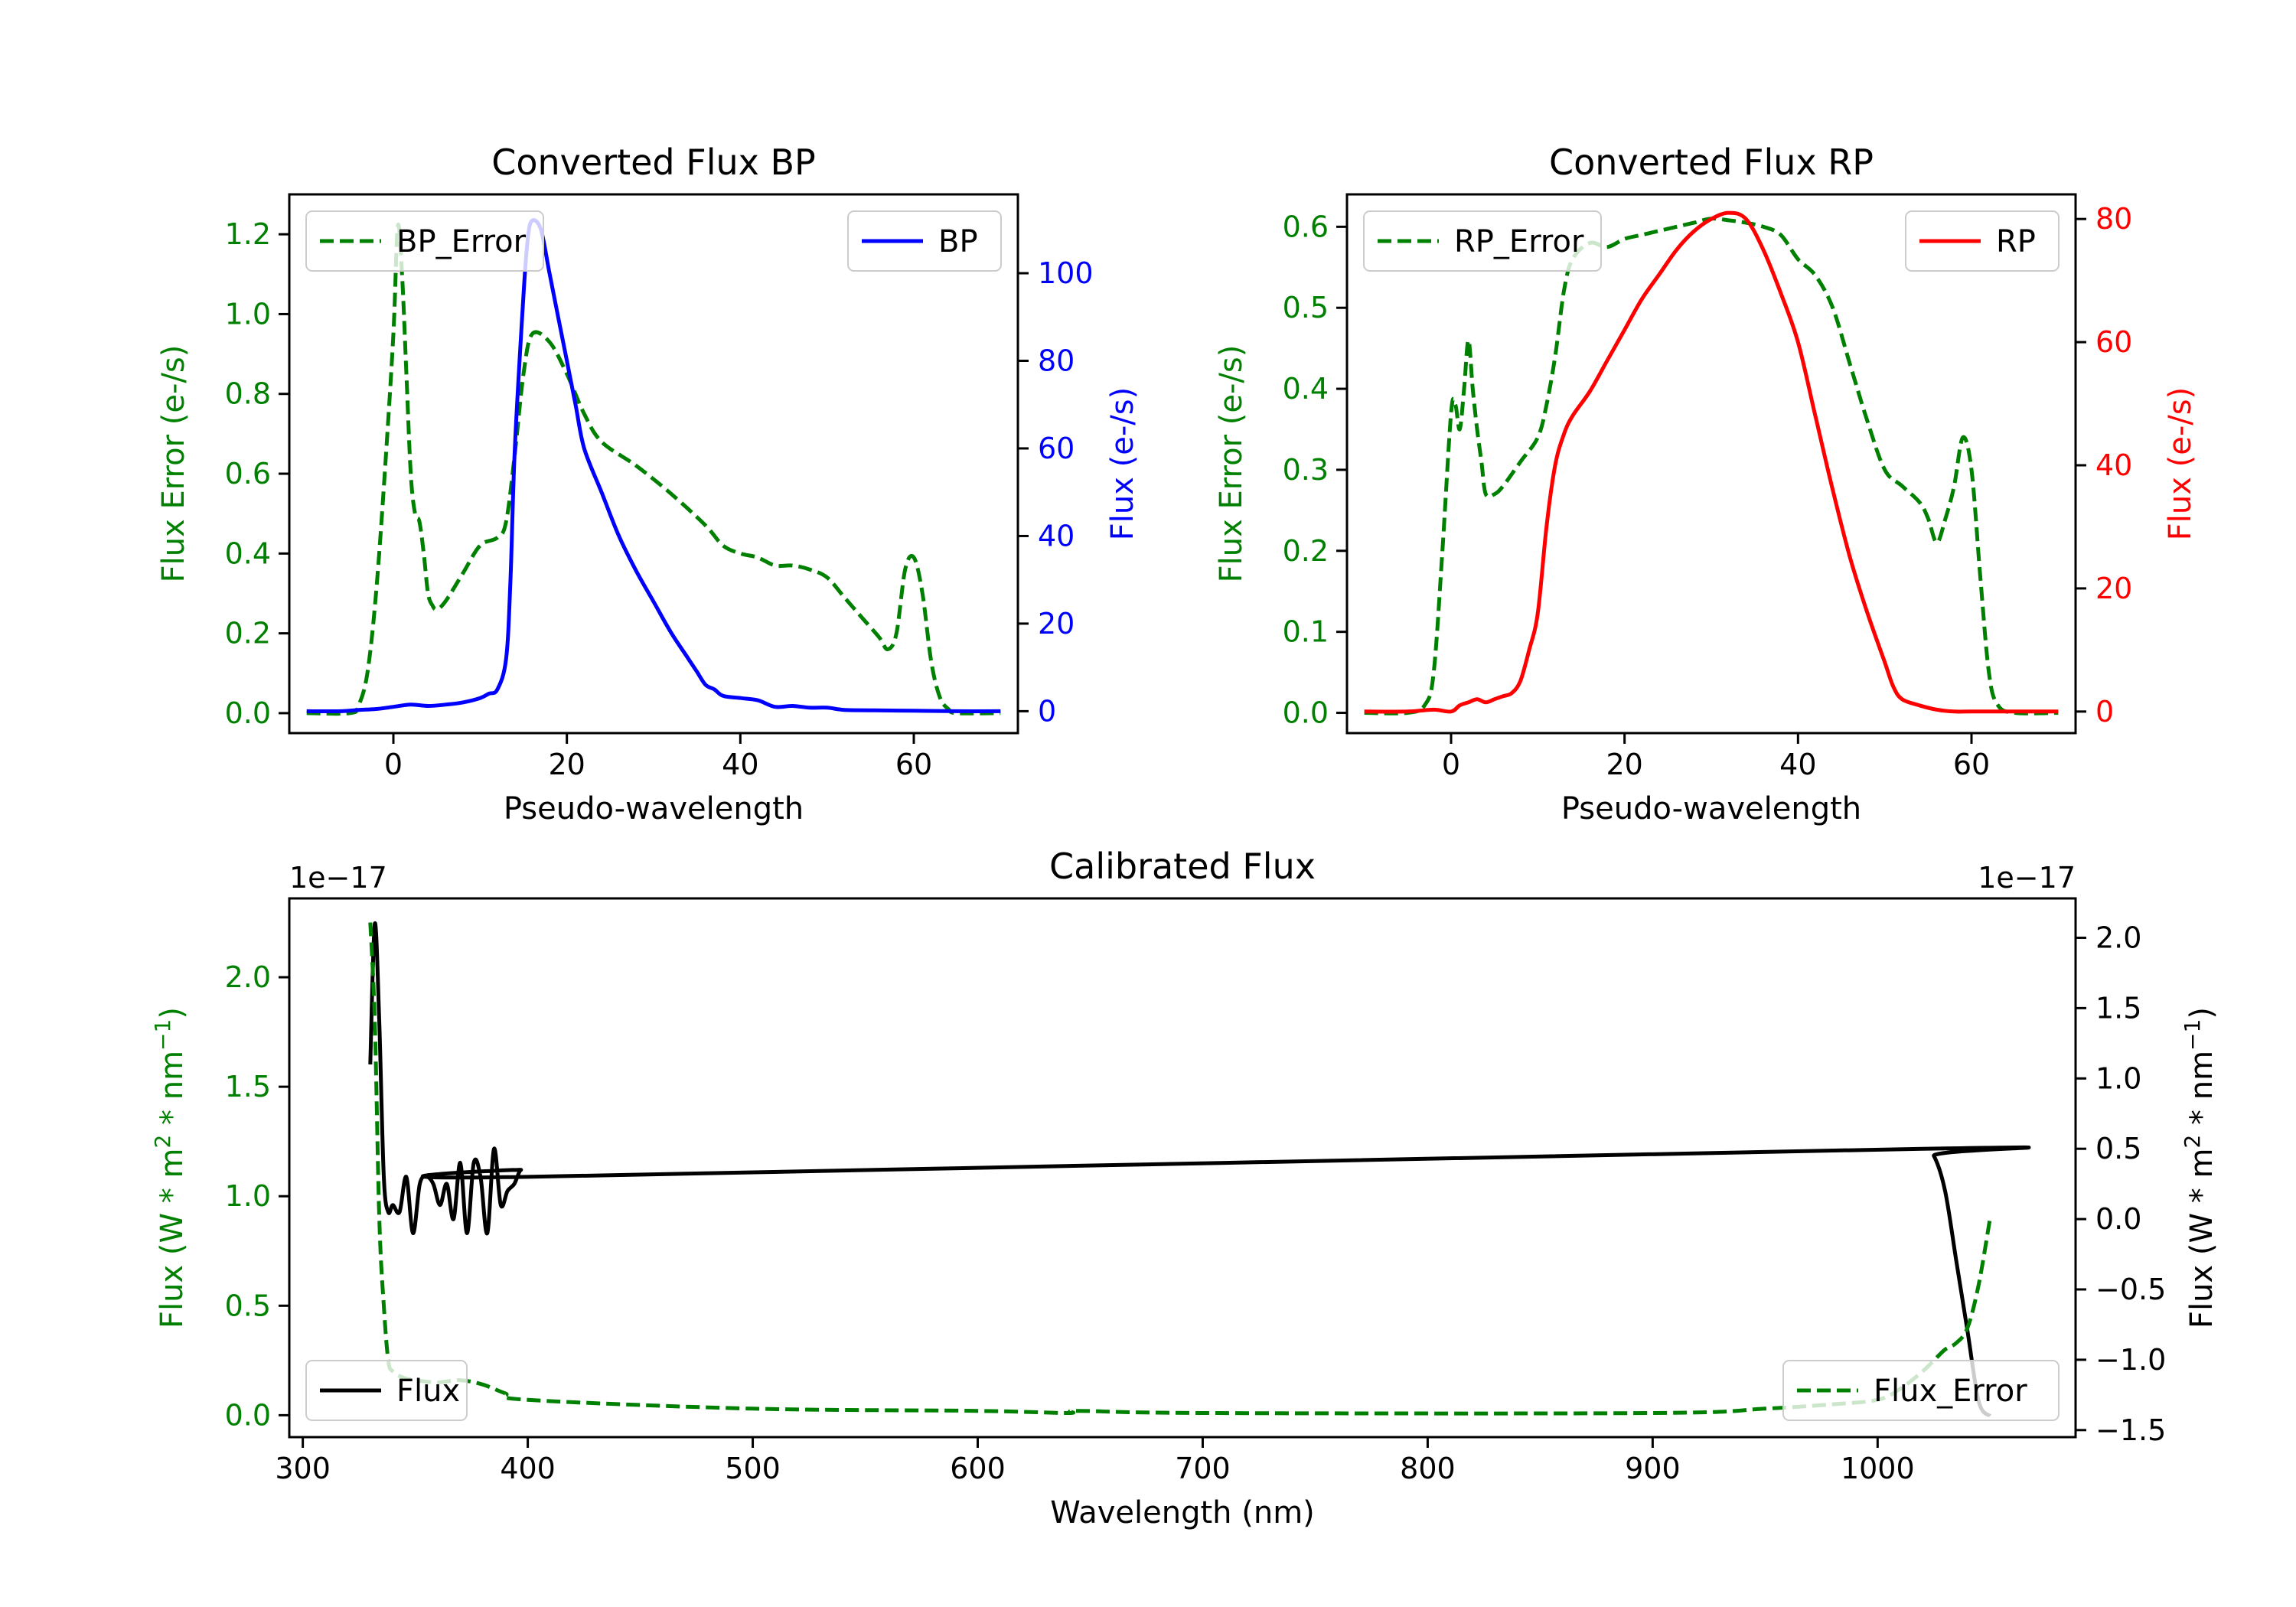 Image resolution: width=2296 pixels, height=1607 pixels. I want to click on x-tick-label: 400, so click(528, 1468).